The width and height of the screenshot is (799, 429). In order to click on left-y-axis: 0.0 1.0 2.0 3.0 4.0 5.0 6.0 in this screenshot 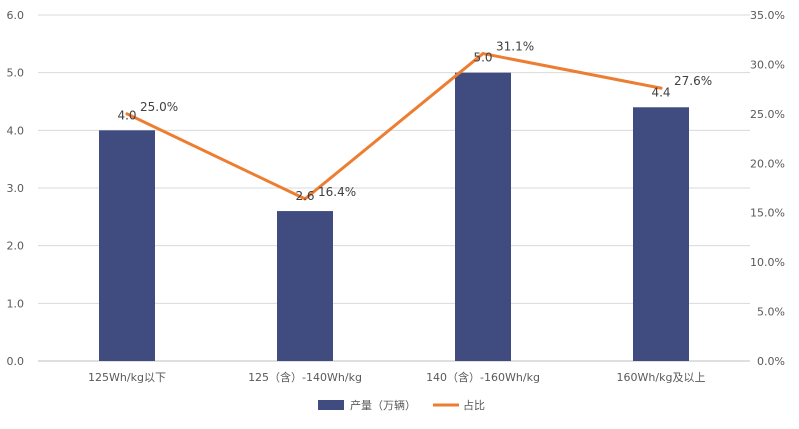, I will do `click(16, 188)`.